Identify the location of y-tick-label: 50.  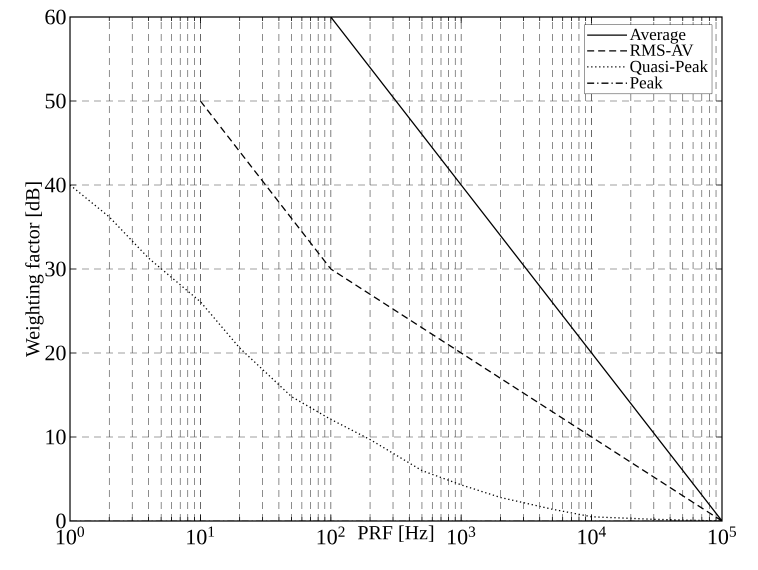
(56, 101).